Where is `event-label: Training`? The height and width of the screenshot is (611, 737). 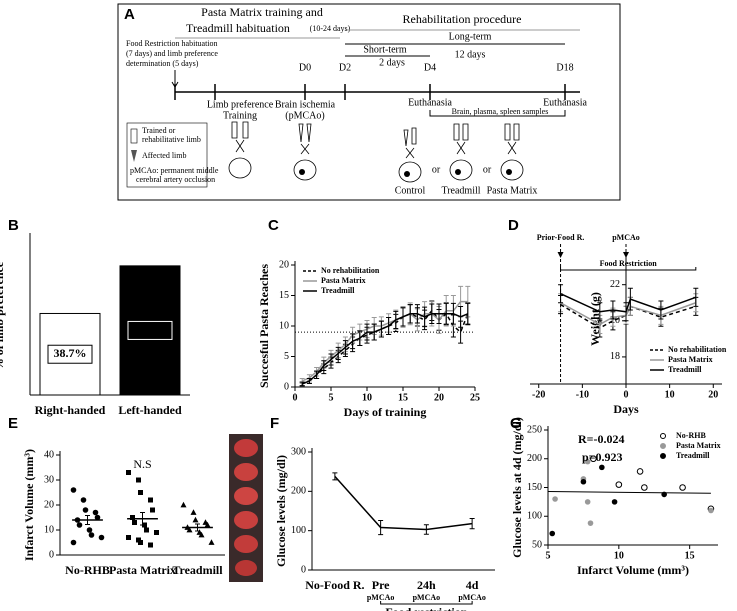 event-label: Training is located at coordinates (240, 115).